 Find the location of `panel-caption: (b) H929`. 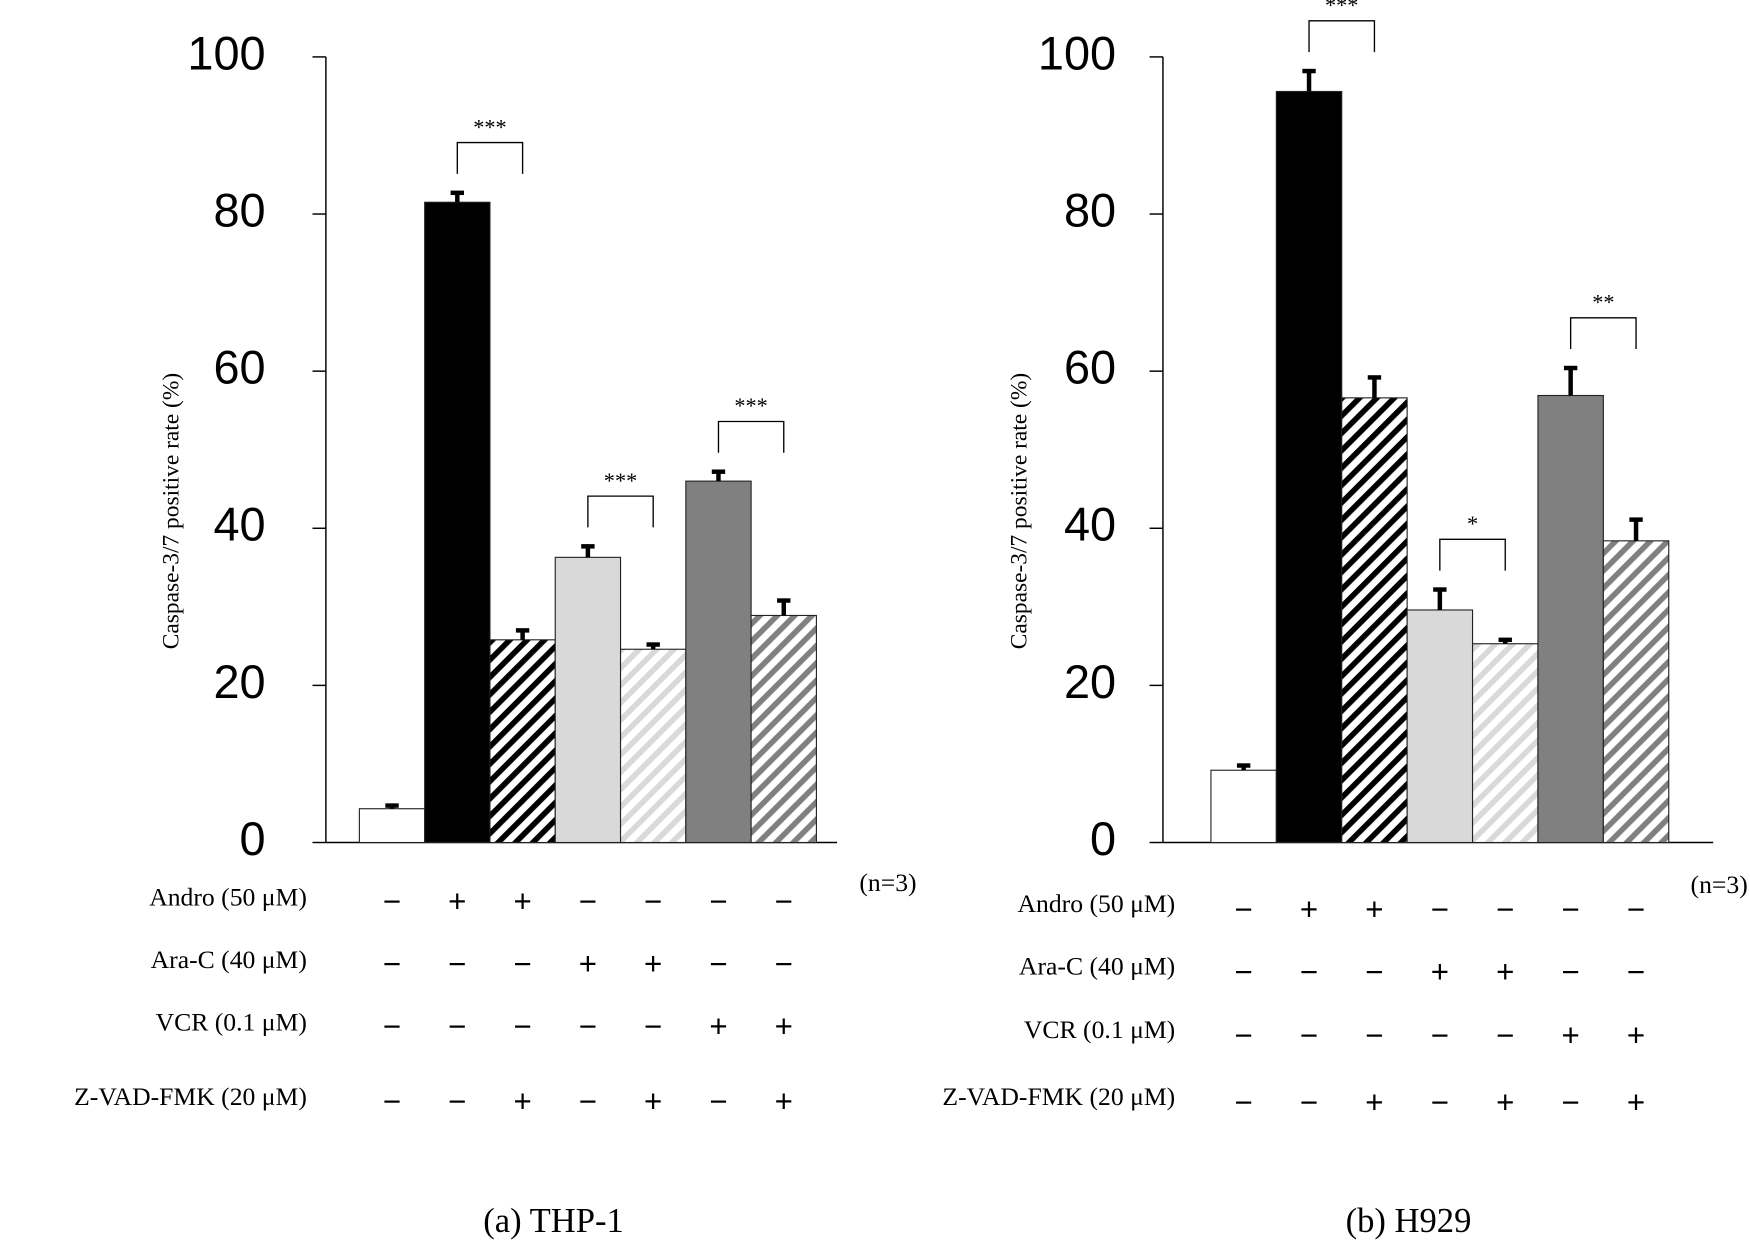

panel-caption: (b) H929 is located at coordinates (1409, 1221).